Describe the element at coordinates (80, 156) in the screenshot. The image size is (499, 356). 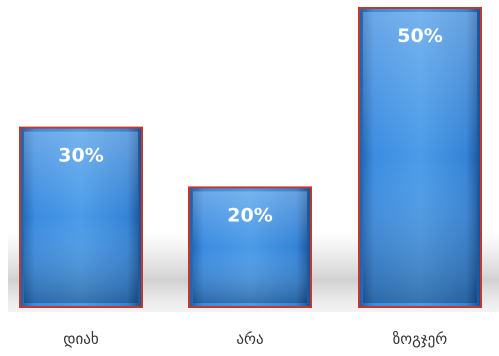
I see `bar-value-label-0: 30%` at that location.